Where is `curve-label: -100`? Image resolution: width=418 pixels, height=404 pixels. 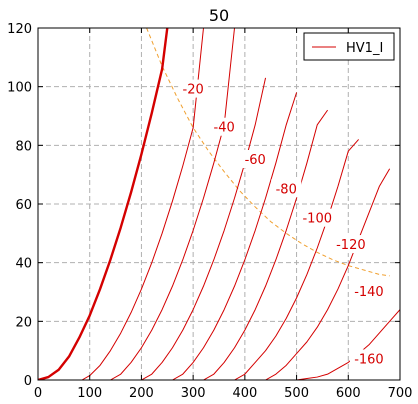 curve-label: -100 is located at coordinates (317, 219).